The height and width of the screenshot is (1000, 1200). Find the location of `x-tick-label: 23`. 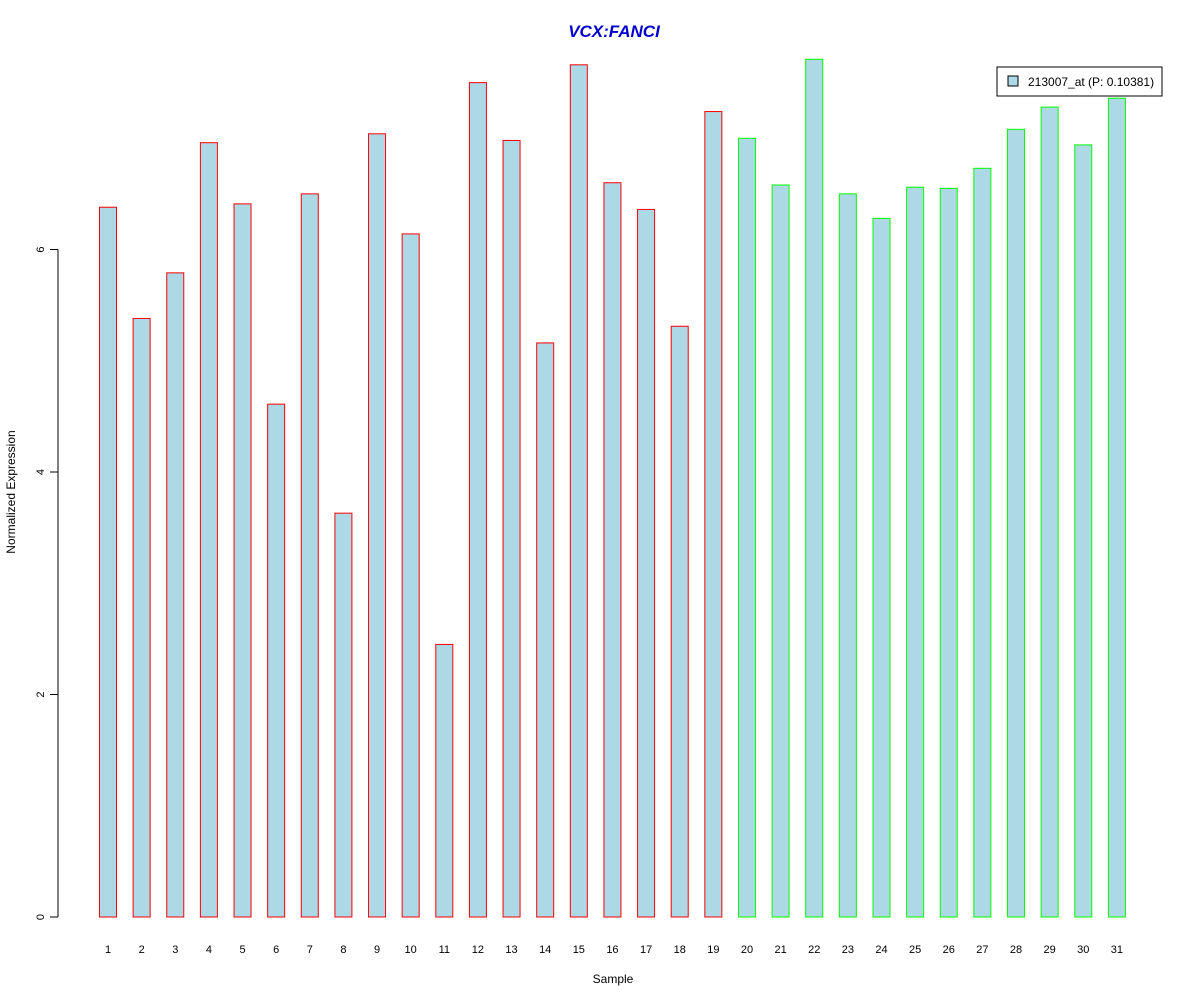

x-tick-label: 23 is located at coordinates (848, 950).